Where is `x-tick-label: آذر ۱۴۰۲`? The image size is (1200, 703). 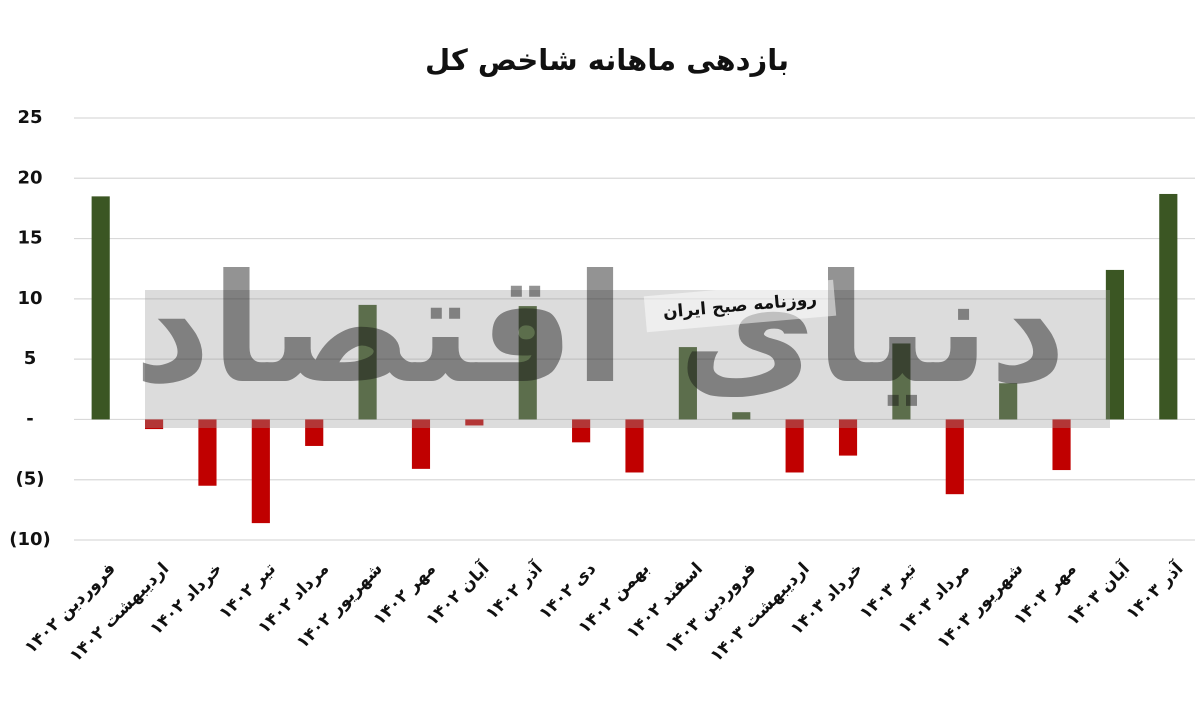 x-tick-label: آذر ۱۴۰۲ is located at coordinates (513, 590).